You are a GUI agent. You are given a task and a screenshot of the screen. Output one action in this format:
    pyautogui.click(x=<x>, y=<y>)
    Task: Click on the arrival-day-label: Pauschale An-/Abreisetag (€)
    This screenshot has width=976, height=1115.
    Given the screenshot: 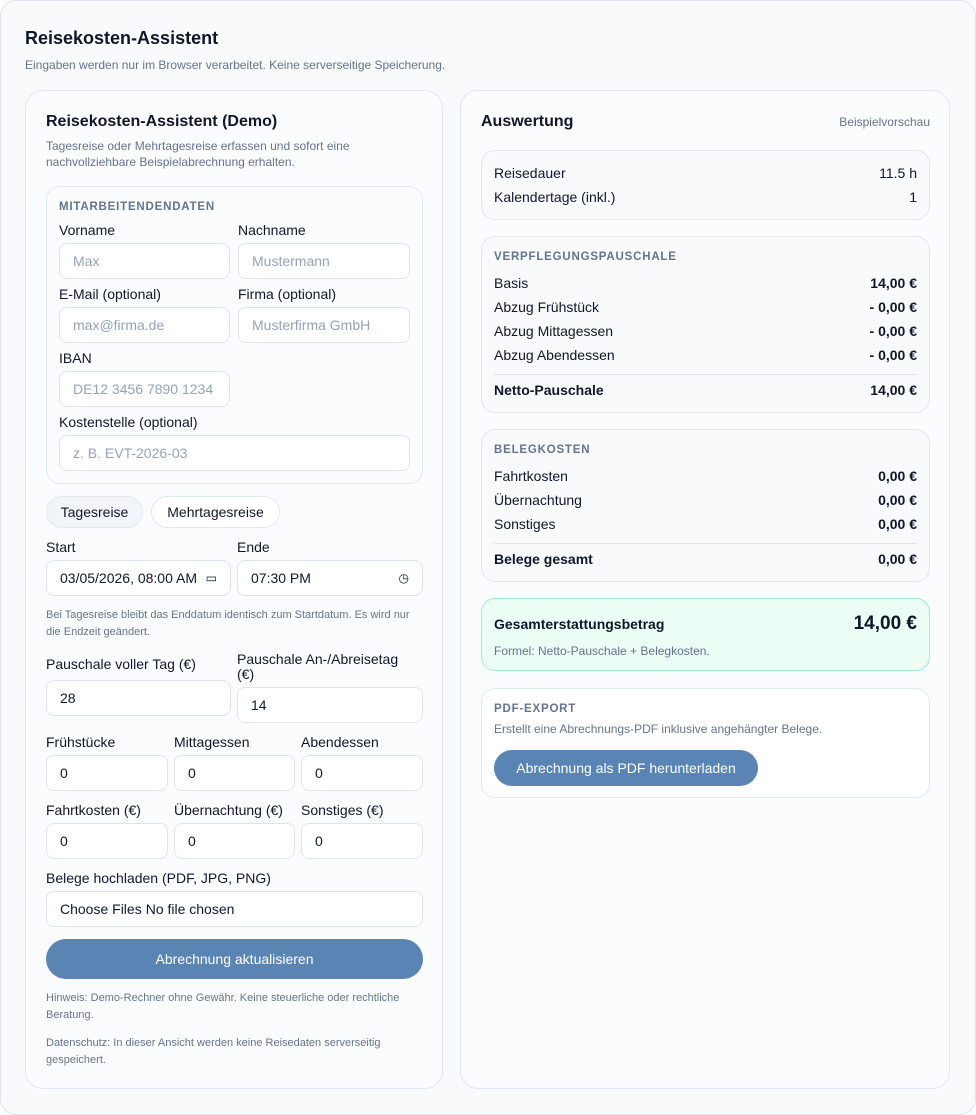 What is the action you would take?
    pyautogui.click(x=318, y=666)
    